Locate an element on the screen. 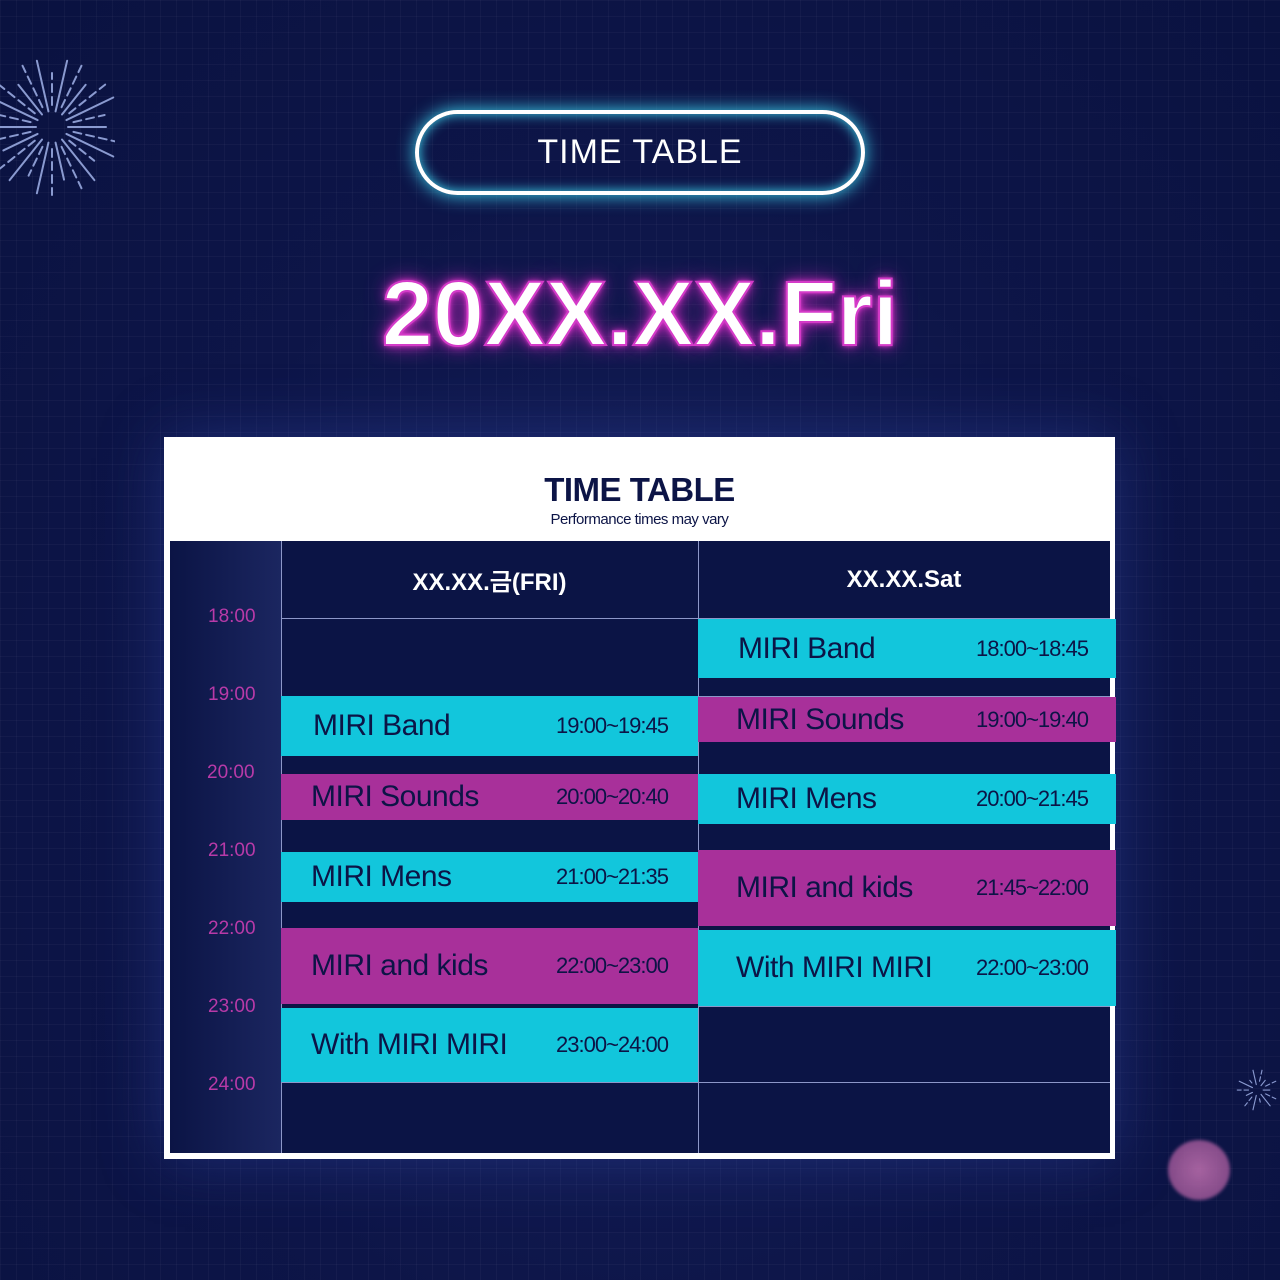 The image size is (1280, 1280). glow-orb is located at coordinates (1199, 1170).